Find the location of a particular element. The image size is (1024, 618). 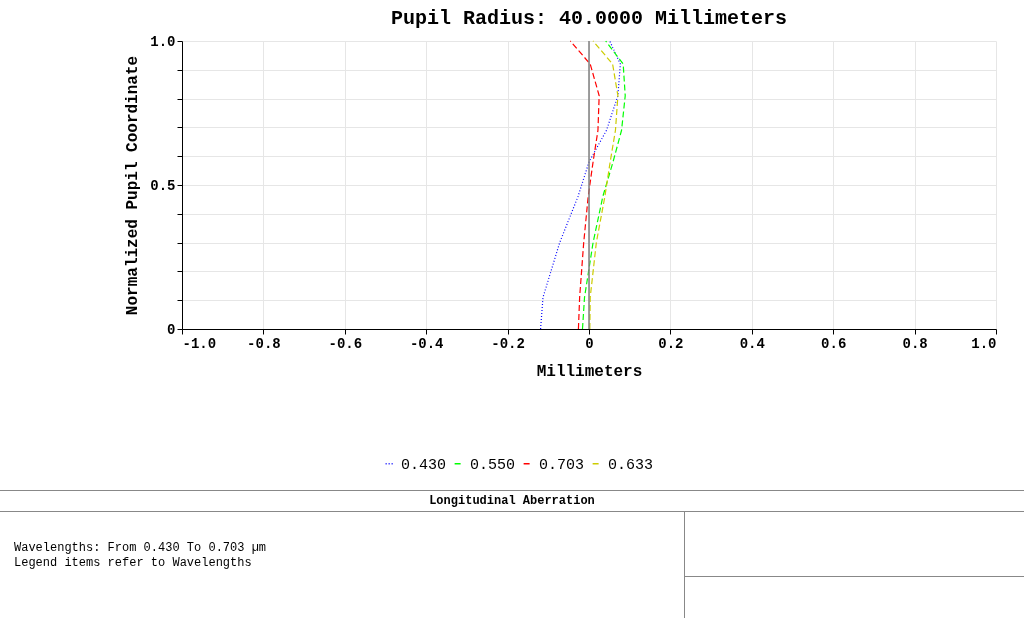

x-tick-label: -0.2 is located at coordinates (508, 343).